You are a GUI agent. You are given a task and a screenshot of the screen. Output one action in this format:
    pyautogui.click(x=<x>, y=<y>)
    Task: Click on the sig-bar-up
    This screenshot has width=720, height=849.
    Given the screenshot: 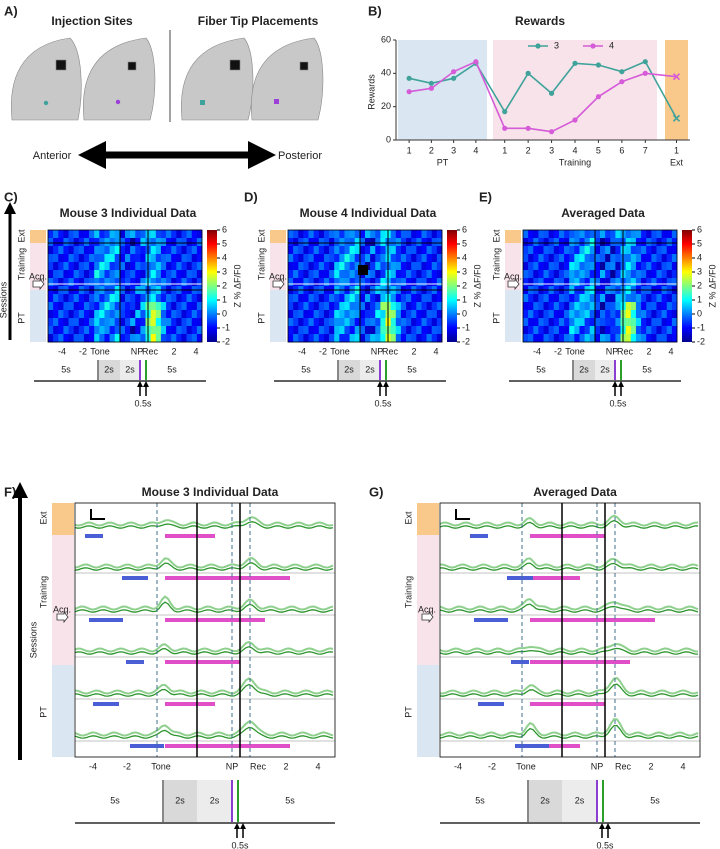 What is the action you would take?
    pyautogui.click(x=227, y=746)
    